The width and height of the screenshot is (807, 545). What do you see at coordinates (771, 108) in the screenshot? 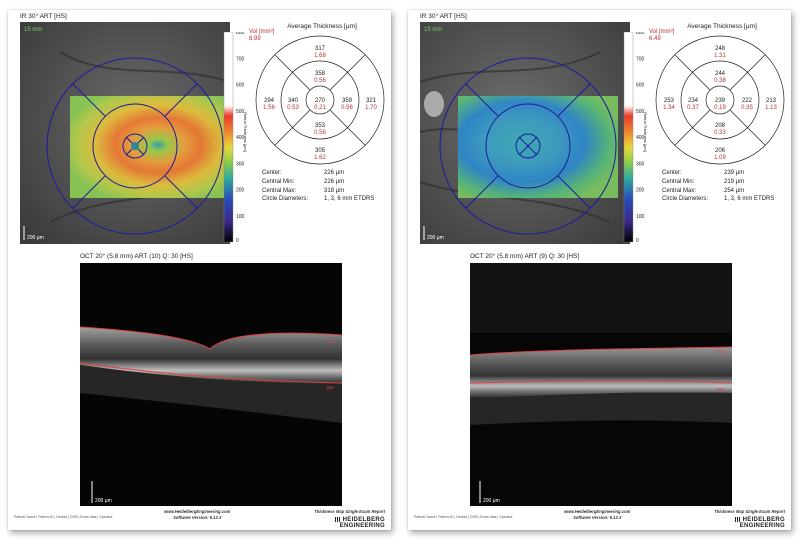
I see `etdrs-outer-right-volume: 1.13` at bounding box center [771, 108].